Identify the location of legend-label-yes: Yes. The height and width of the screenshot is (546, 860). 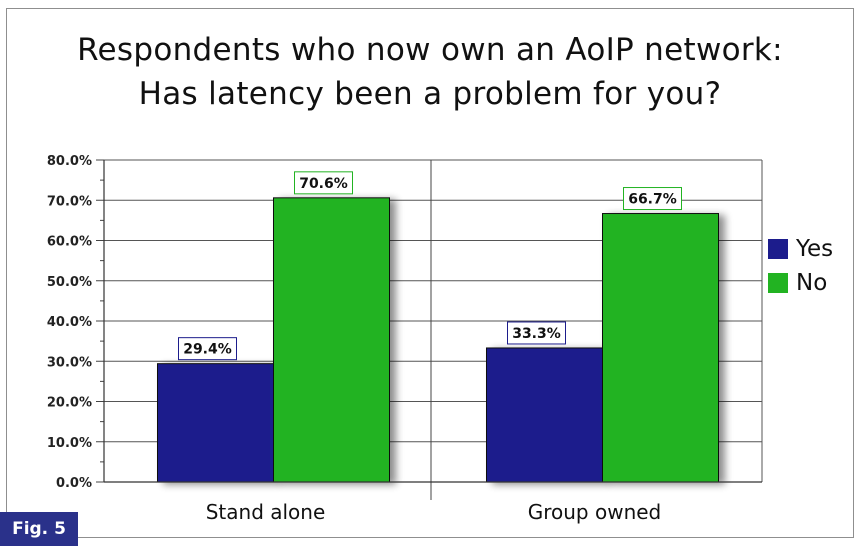
(815, 249).